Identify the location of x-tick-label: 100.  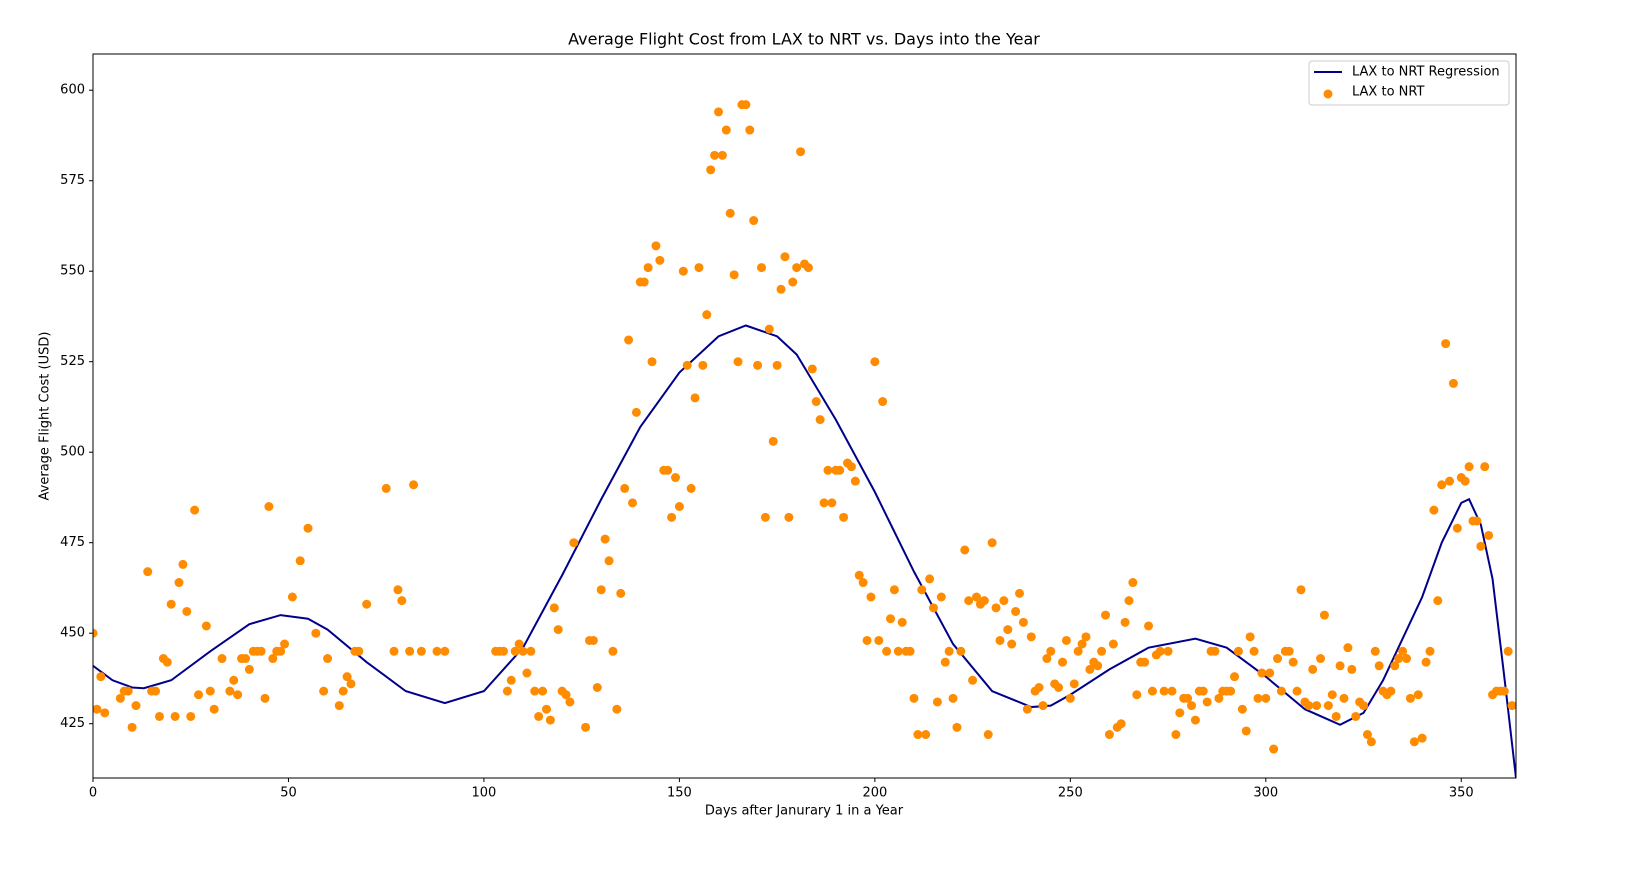
(484, 793).